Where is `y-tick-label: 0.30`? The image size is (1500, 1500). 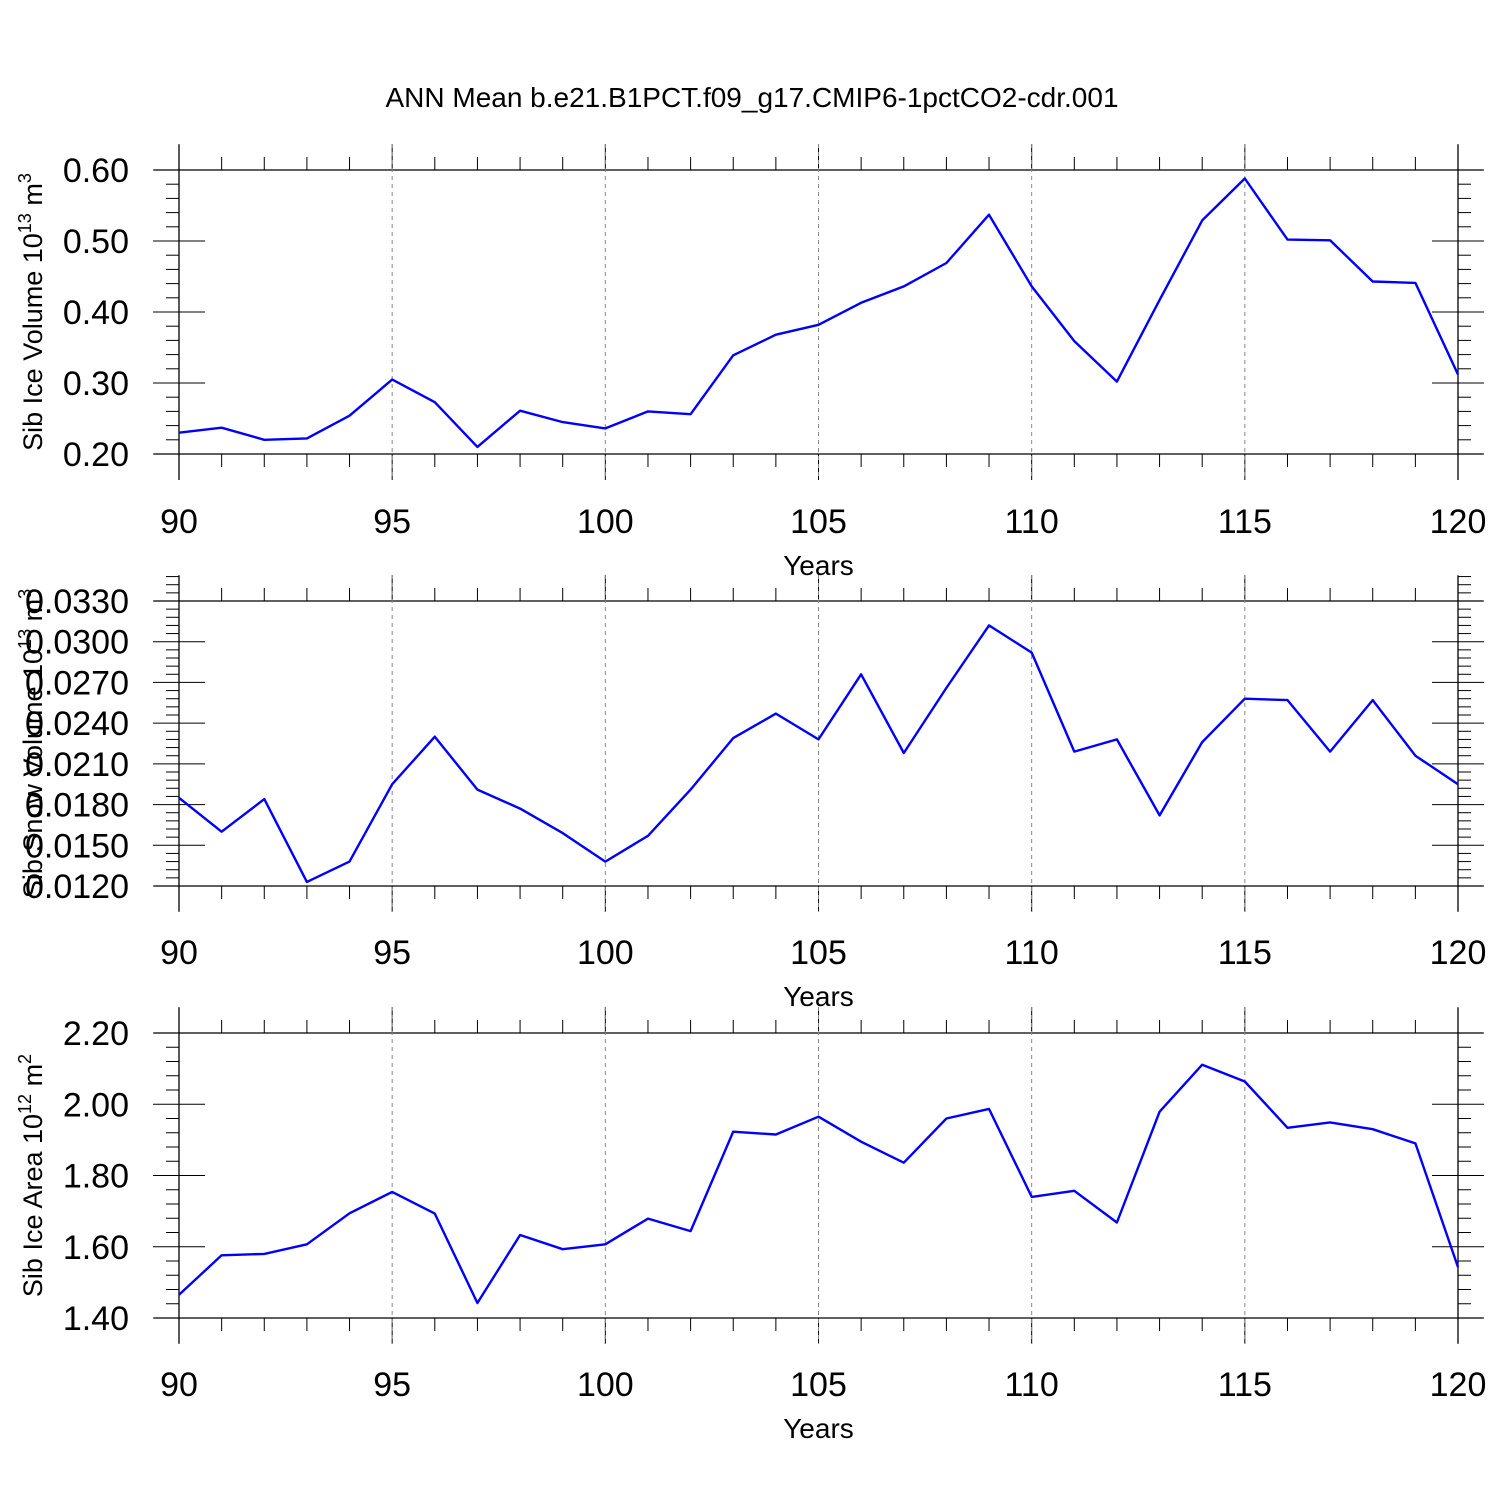
y-tick-label: 0.30 is located at coordinates (96, 384).